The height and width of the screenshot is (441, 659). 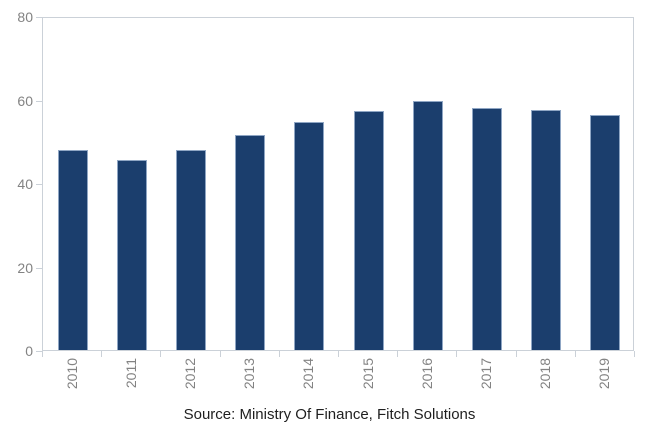 I want to click on x-tick-label-2016: 2016, so click(x=427, y=374).